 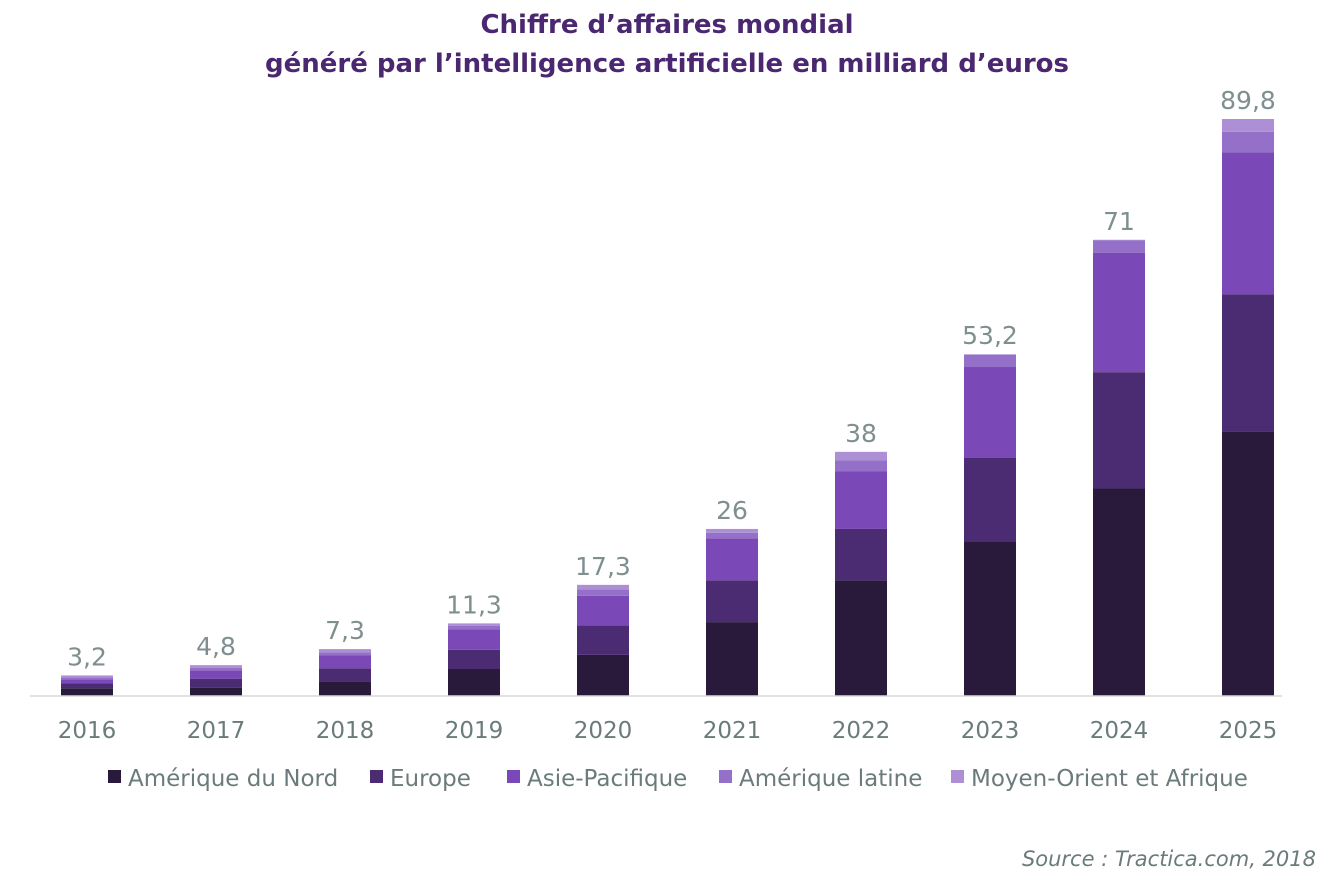 I want to click on x-tick-label-2025: 2025, so click(x=1248, y=731).